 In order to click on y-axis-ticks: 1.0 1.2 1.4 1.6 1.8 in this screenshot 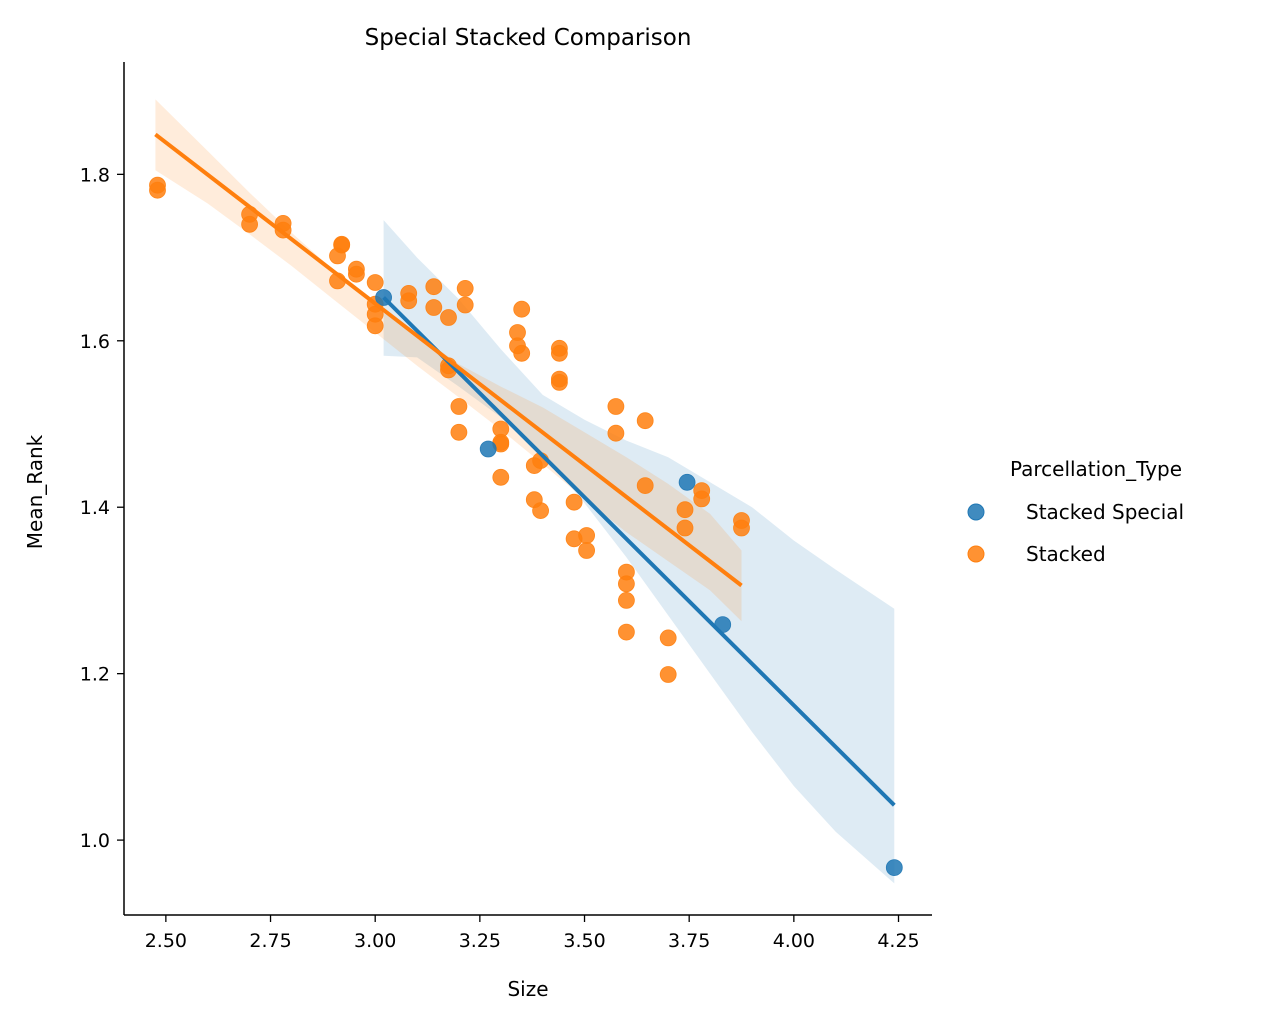, I will do `click(102, 508)`.